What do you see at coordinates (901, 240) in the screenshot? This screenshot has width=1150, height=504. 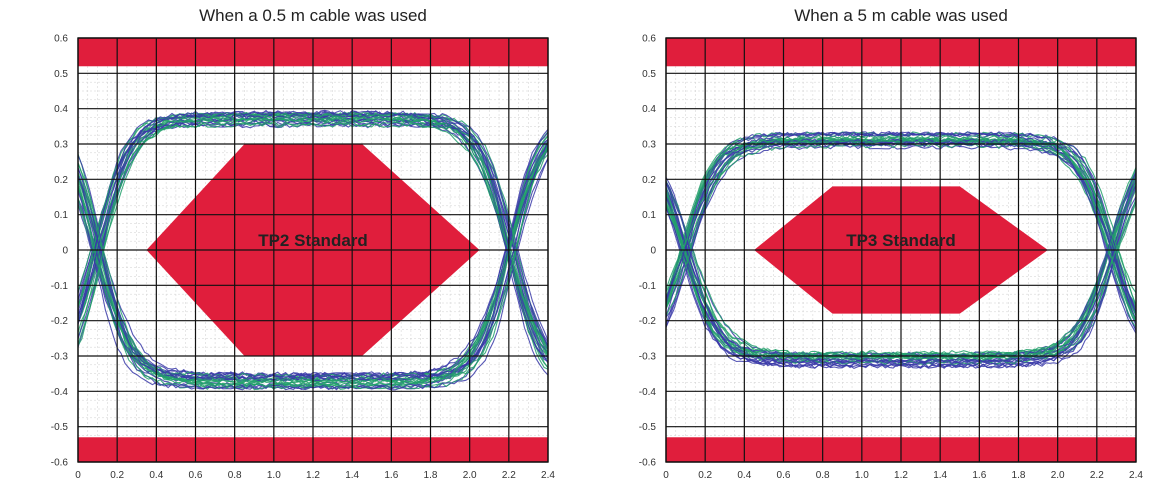 I see `mask-label: TP3 Standard` at bounding box center [901, 240].